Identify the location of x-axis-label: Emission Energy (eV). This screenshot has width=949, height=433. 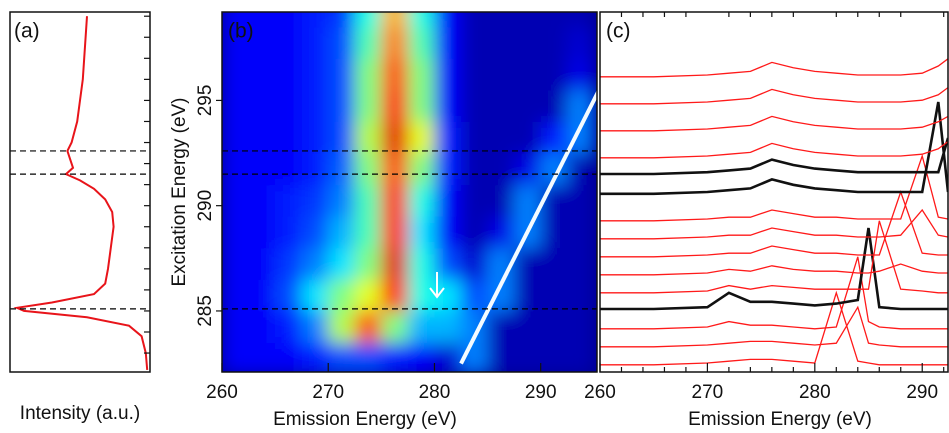
(780, 419).